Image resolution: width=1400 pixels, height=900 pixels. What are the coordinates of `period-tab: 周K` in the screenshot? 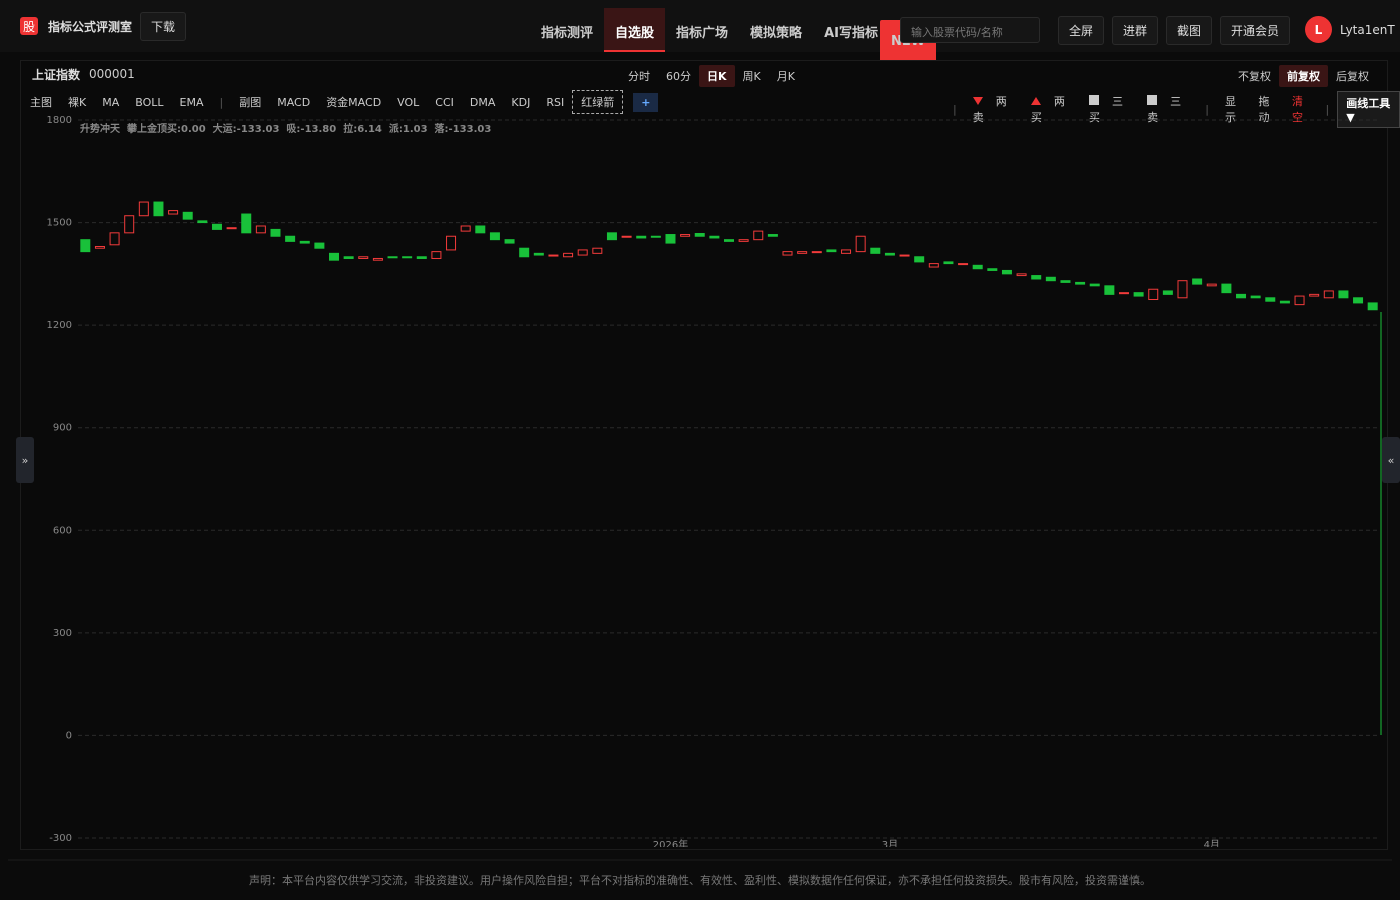 It's located at (751, 76).